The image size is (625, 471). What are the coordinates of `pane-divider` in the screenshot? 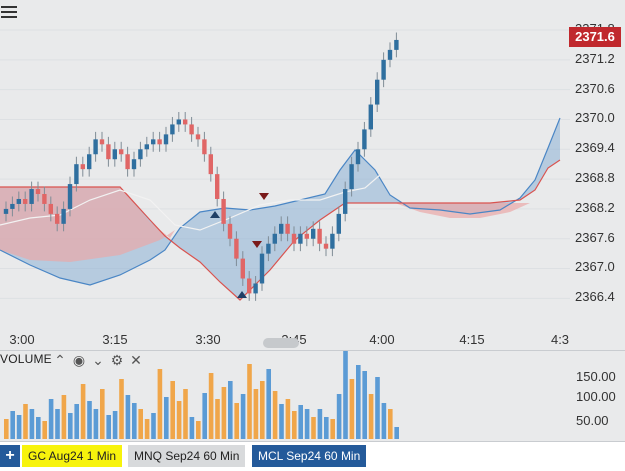 It's located at (312, 350).